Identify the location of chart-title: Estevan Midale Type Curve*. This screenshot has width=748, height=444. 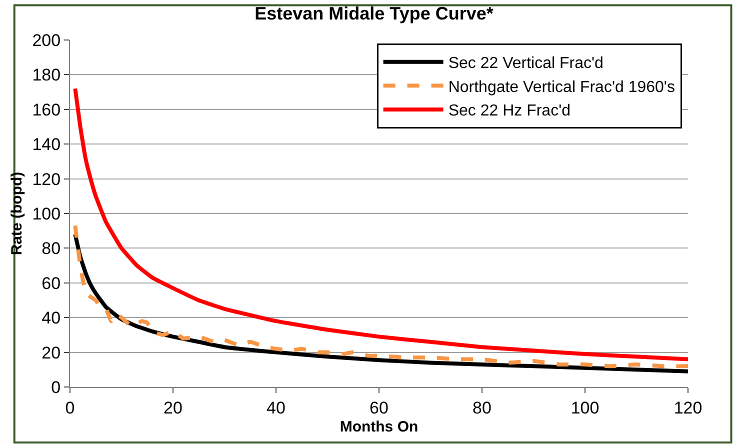
(374, 13).